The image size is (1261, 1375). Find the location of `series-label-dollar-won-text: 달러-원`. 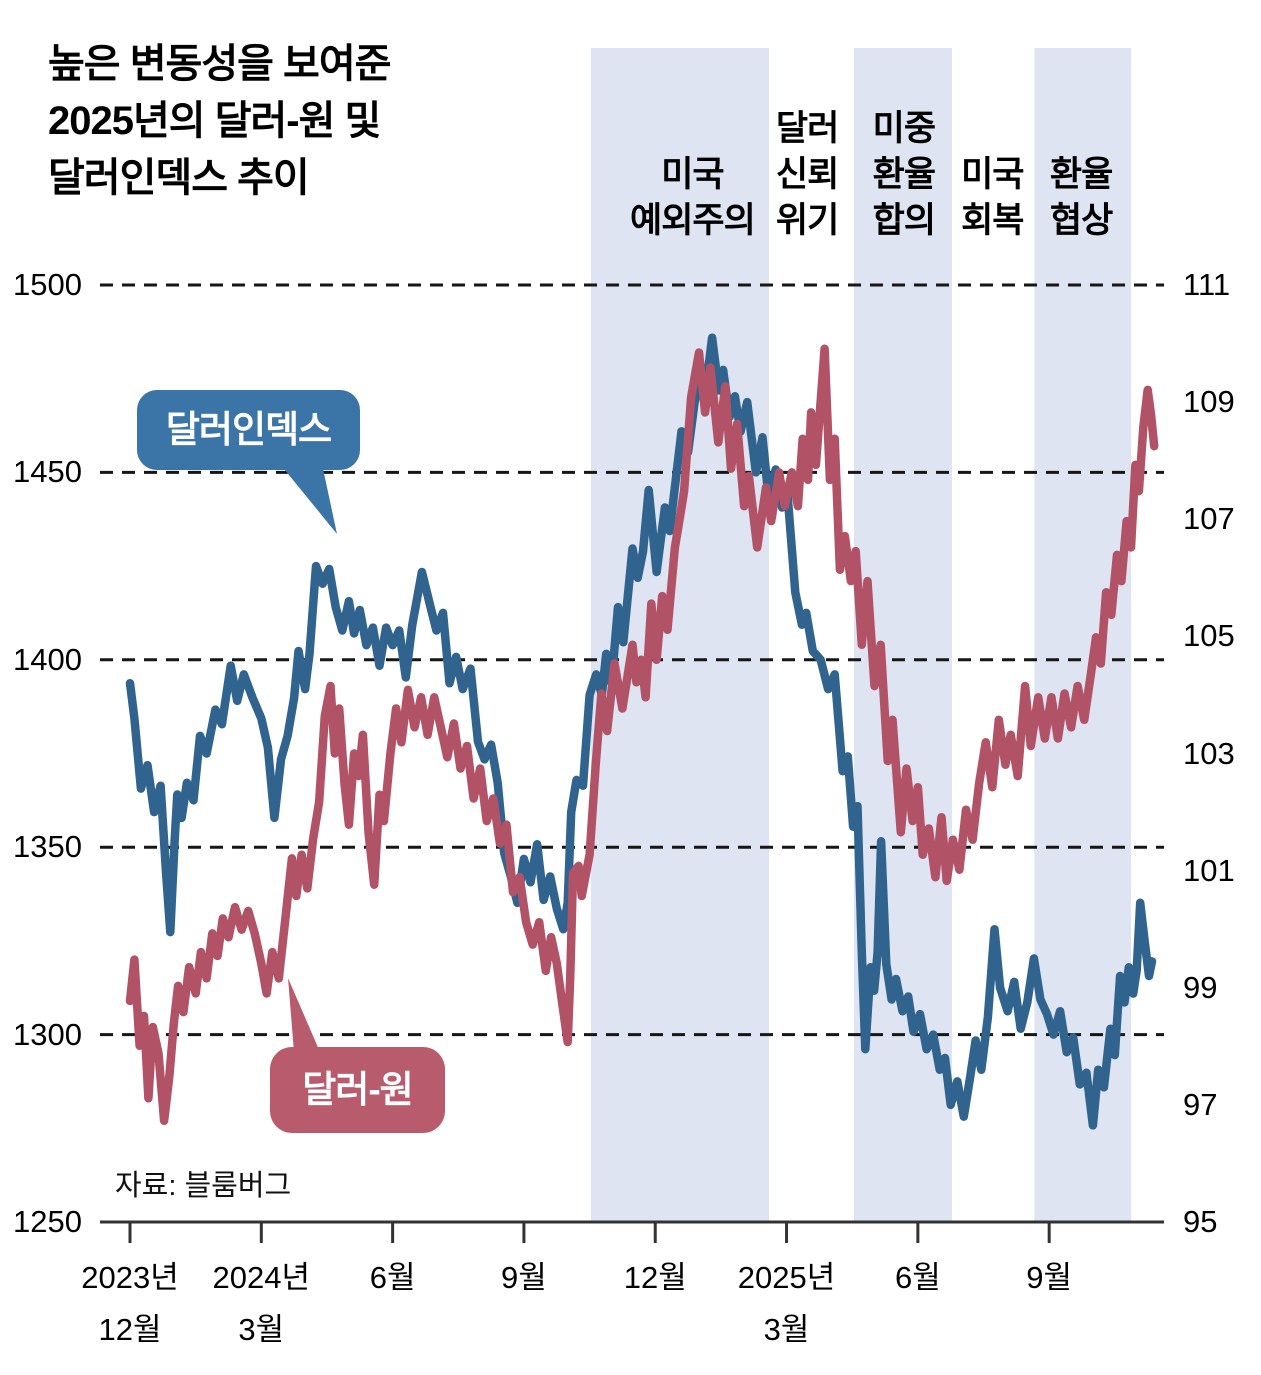

series-label-dollar-won-text: 달러-원 is located at coordinates (357, 1089).